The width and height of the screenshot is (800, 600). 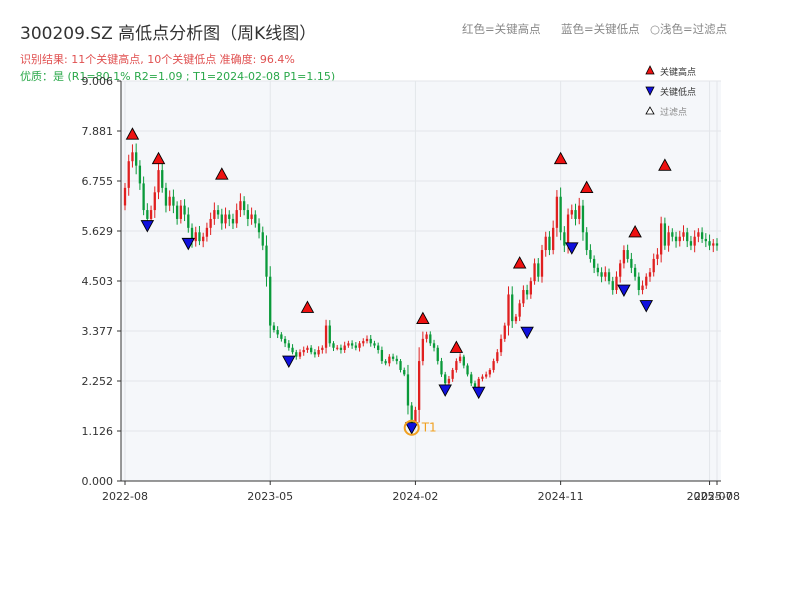 I want to click on y-tick-label: 2.252, so click(x=98, y=381).